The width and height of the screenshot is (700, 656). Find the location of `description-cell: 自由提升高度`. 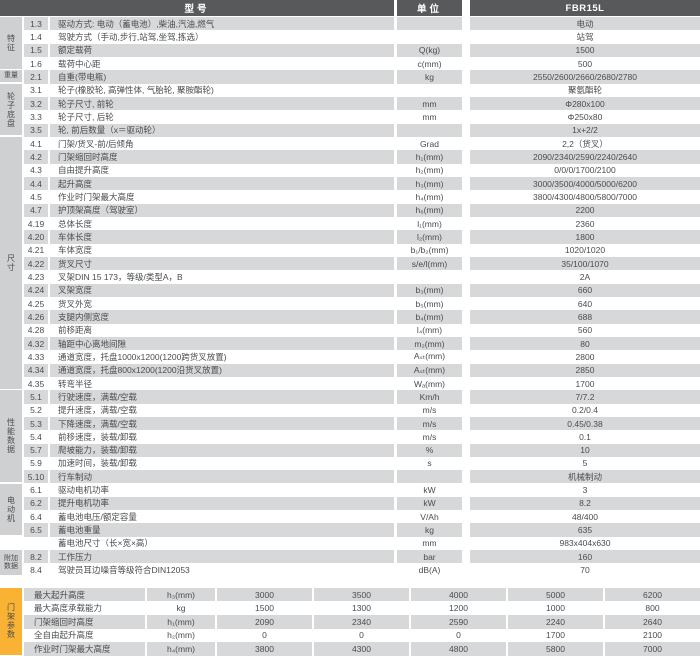

description-cell: 自由提升高度 is located at coordinates (84, 170).